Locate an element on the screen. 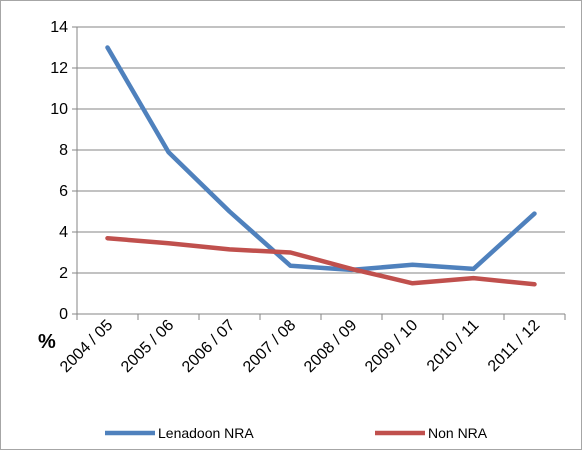 This screenshot has width=582, height=455. y-tick-label: 2 is located at coordinates (63, 273).